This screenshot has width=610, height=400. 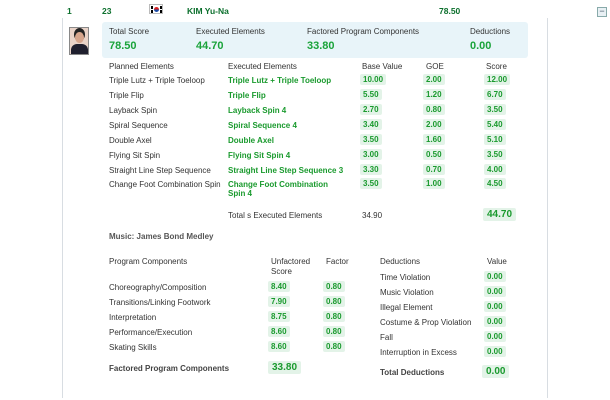 What do you see at coordinates (602, 12) in the screenshot?
I see `collapse-icon: −` at bounding box center [602, 12].